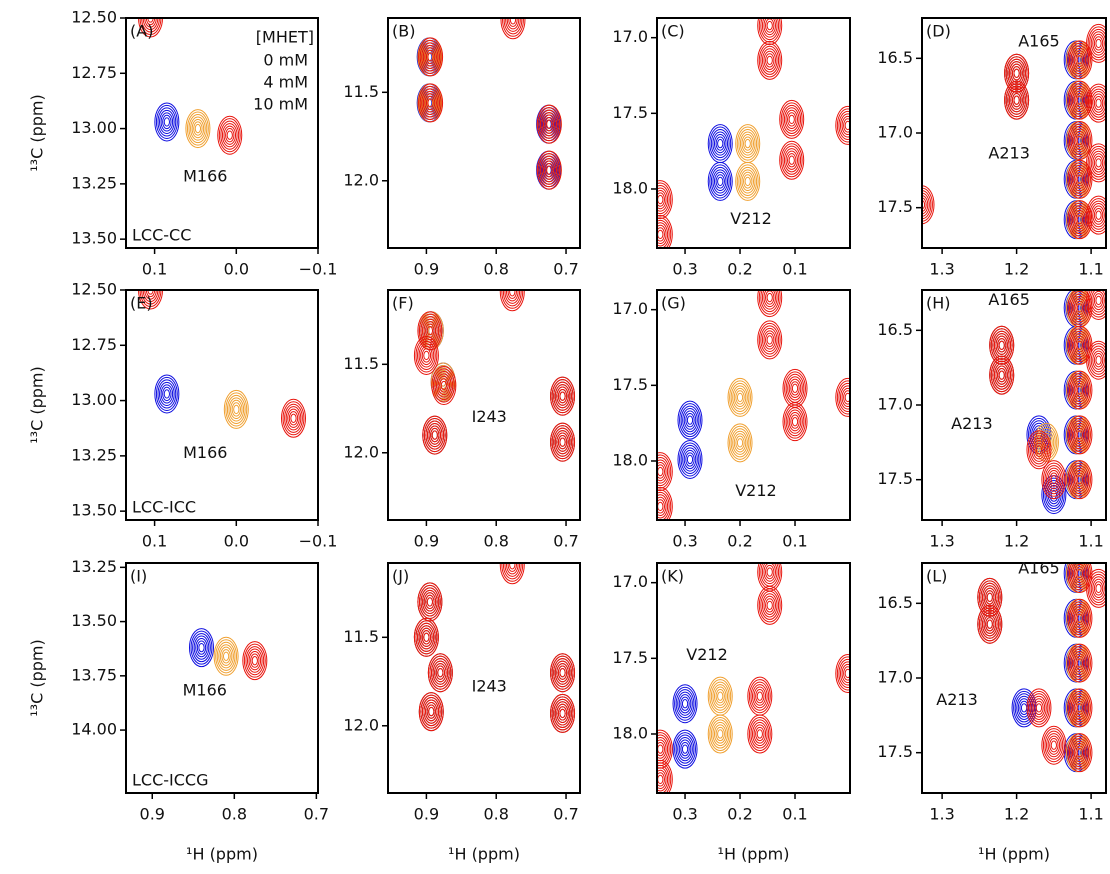 Image resolution: width=1110 pixels, height=874 pixels. I want to click on x-tick-label: 0.1, so click(154, 269).